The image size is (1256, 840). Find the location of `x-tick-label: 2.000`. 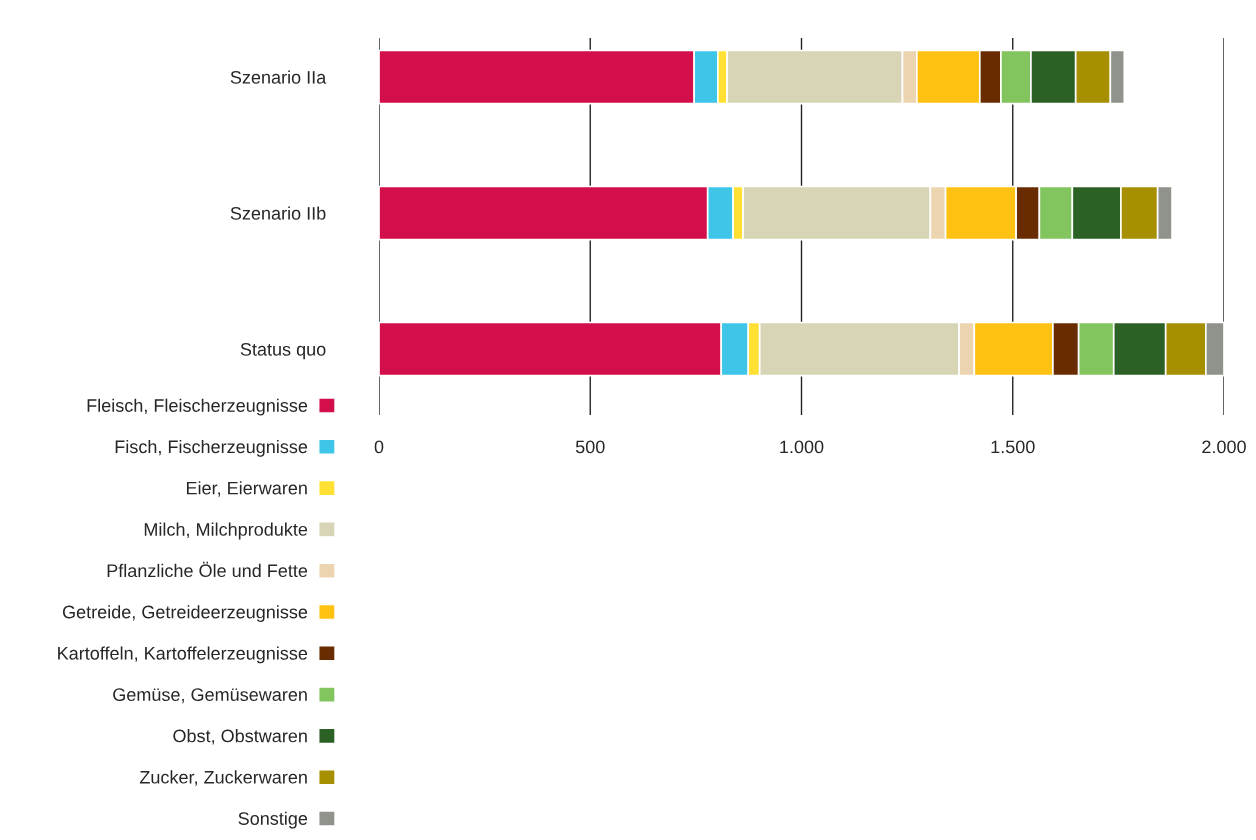

x-tick-label: 2.000 is located at coordinates (1224, 447).